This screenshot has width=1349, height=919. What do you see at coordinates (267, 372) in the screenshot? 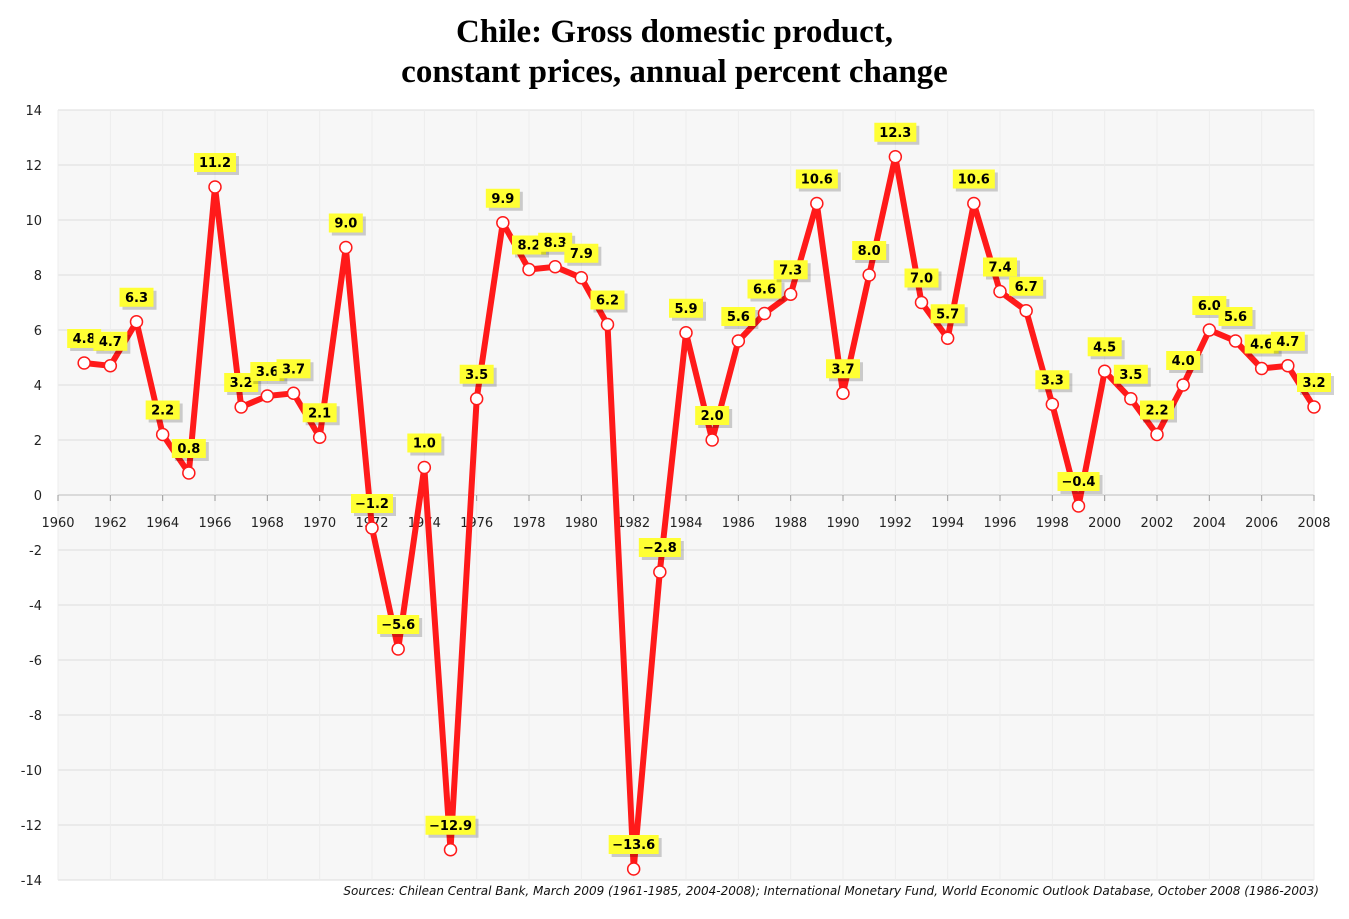
I see `data-label: 3.6` at bounding box center [267, 372].